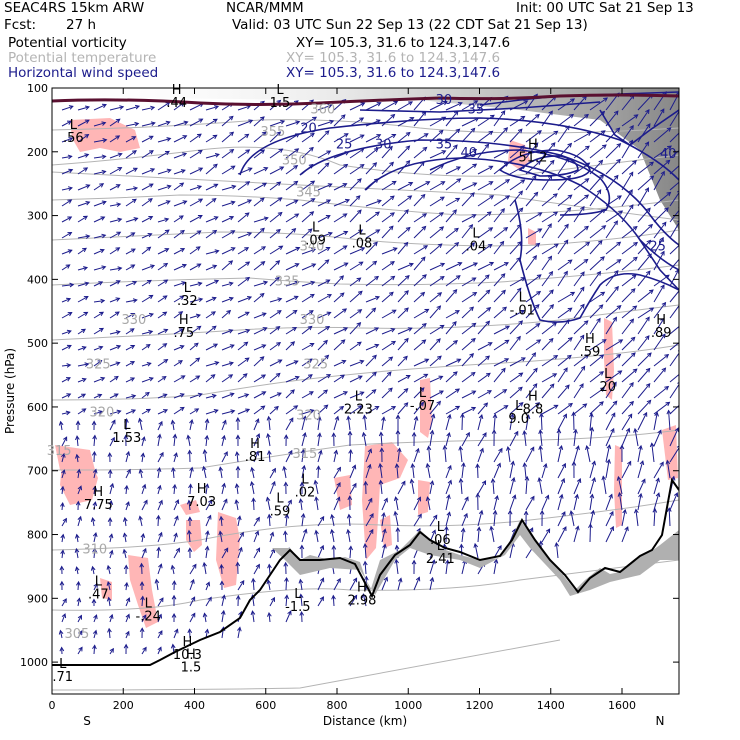 Image resolution: width=740 pixels, height=740 pixels. I want to click on wind-contour-label: 35, so click(444, 145).